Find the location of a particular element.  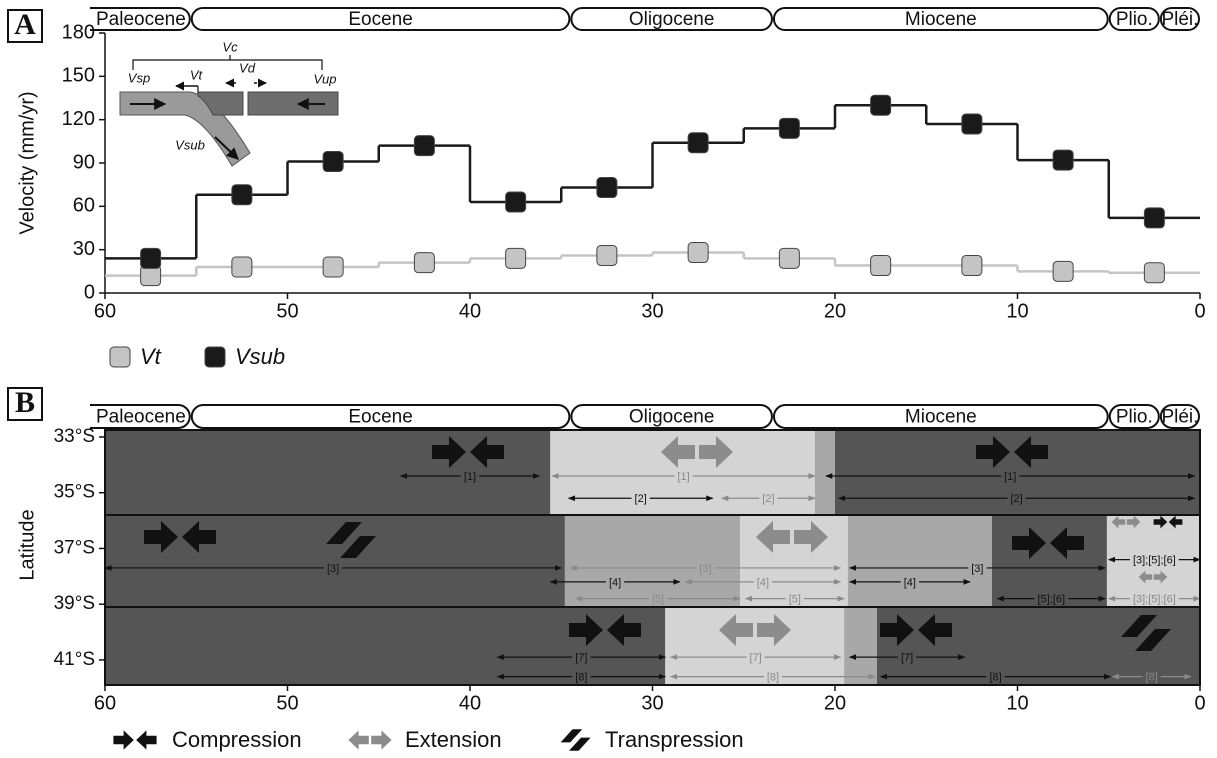

reference-label: [3];[5];[6] is located at coordinates (1154, 600).